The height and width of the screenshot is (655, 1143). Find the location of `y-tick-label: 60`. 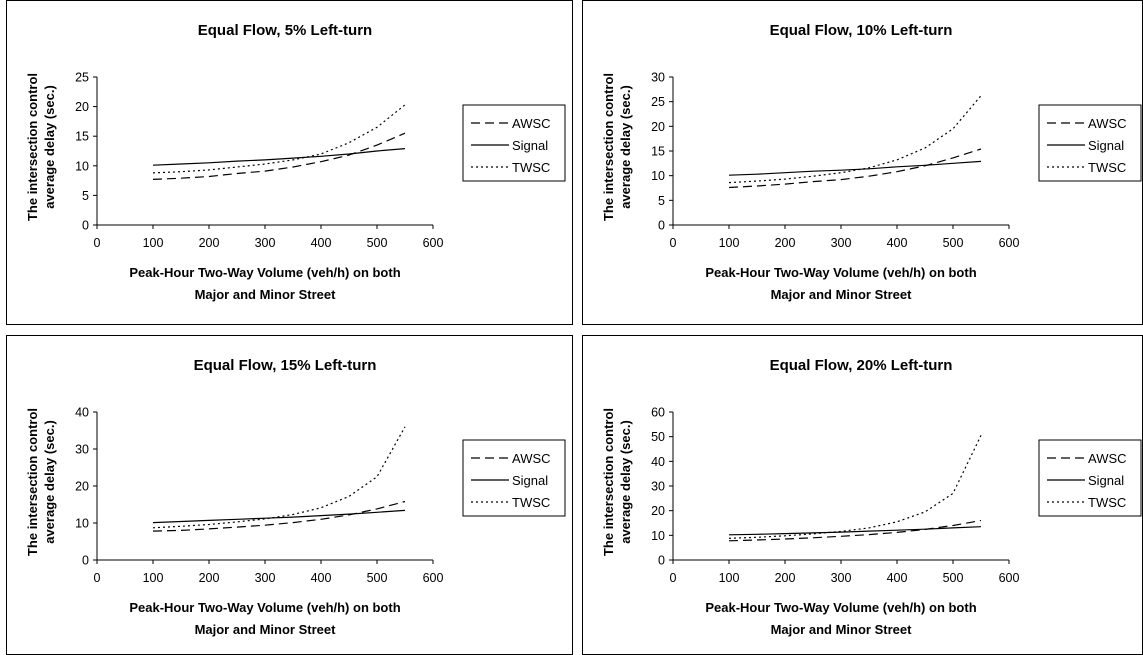

y-tick-label: 60 is located at coordinates (658, 413).